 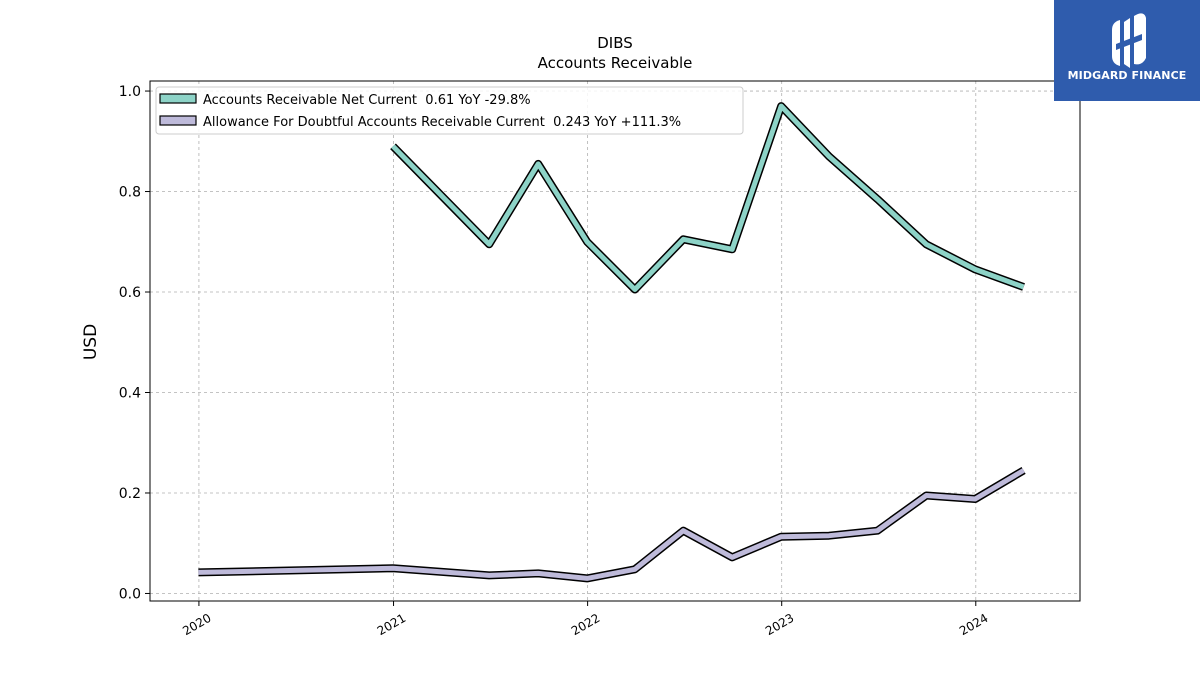 What do you see at coordinates (1127, 75) in the screenshot?
I see `logo-text: MIDGARD FINANCE` at bounding box center [1127, 75].